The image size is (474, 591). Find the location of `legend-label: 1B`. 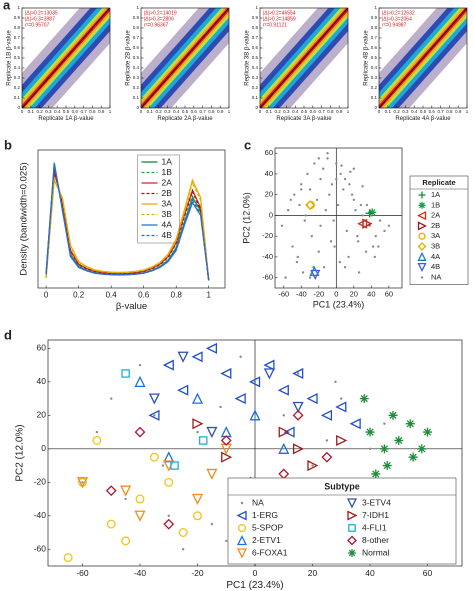

legend-label: 1B is located at coordinates (167, 172).